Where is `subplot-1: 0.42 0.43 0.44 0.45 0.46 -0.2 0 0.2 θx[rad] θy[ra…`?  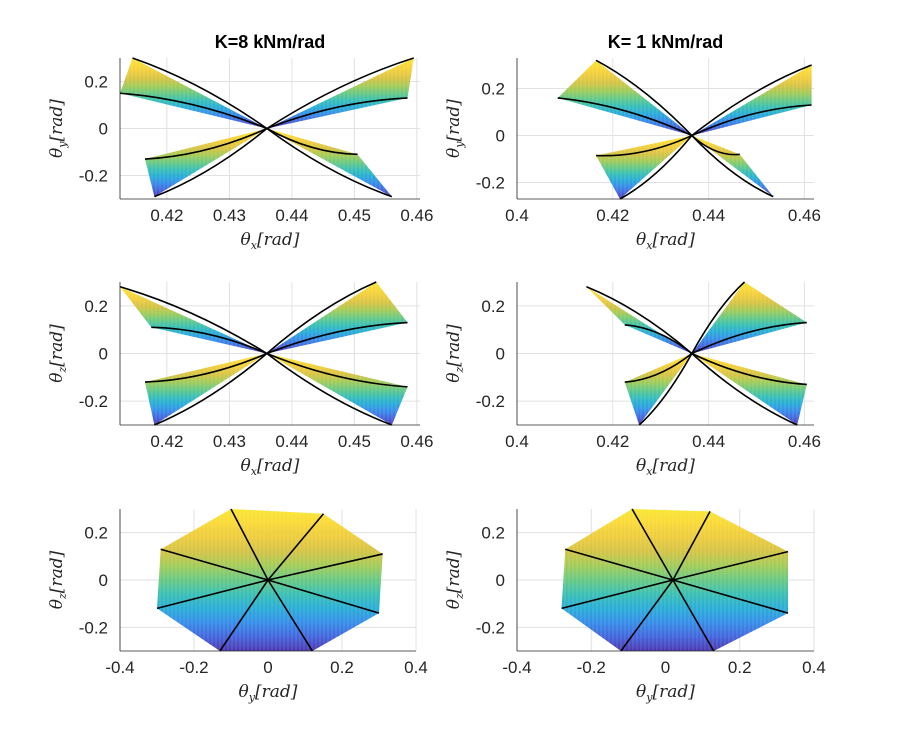 subplot-1: 0.42 0.43 0.44 0.45 0.46 -0.2 0 0.2 θx[rad] θy[ra… is located at coordinates (240, 142).